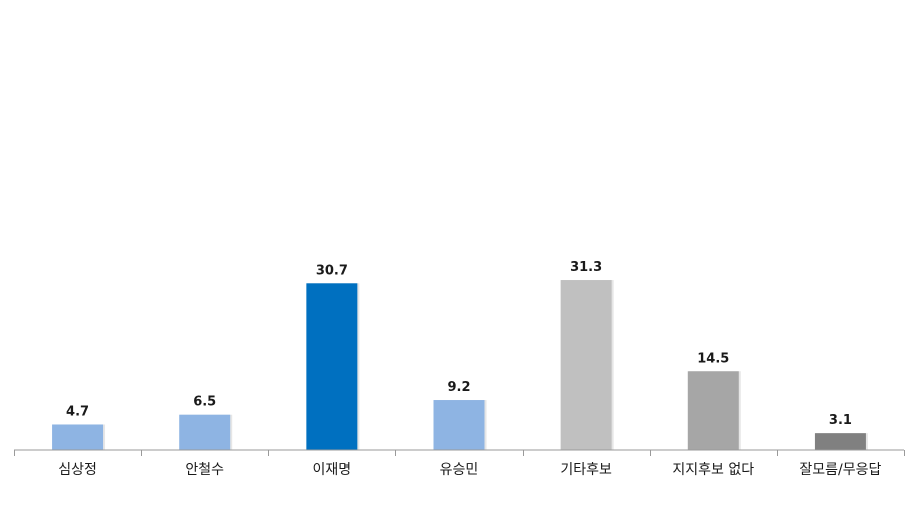 This screenshot has height=508, width=918. What do you see at coordinates (713, 470) in the screenshot?
I see `x-tick-label: 지지후보 없다` at bounding box center [713, 470].